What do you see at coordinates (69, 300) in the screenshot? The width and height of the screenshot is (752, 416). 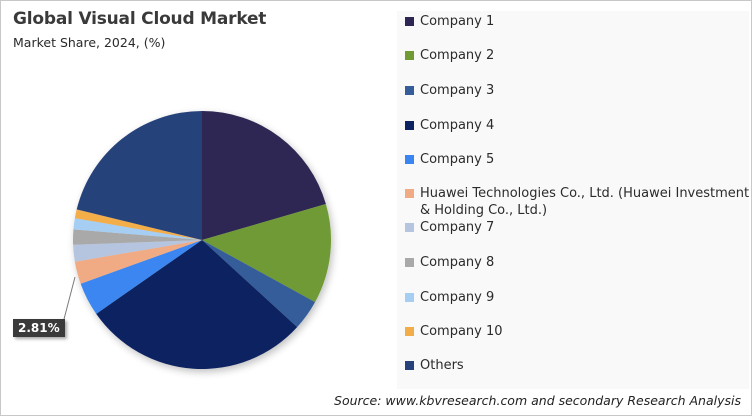 I see `callout-leader-line` at bounding box center [69, 300].